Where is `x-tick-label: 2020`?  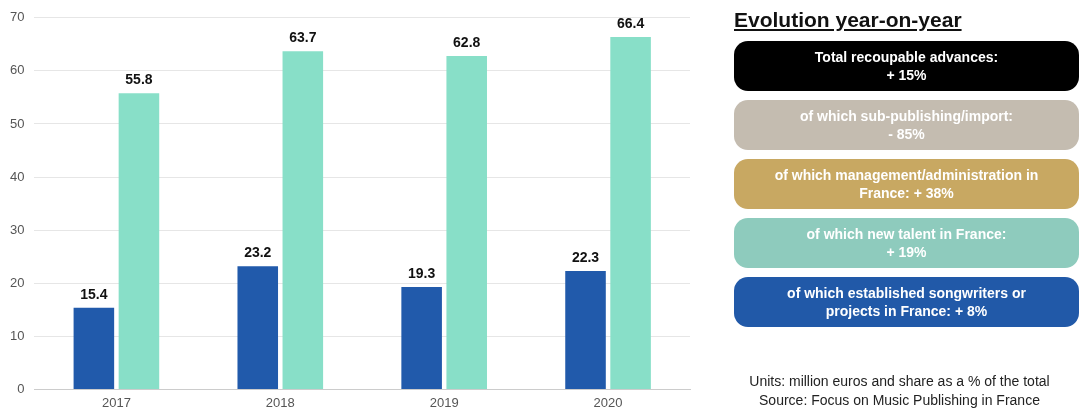 x-tick-label: 2020 is located at coordinates (608, 402).